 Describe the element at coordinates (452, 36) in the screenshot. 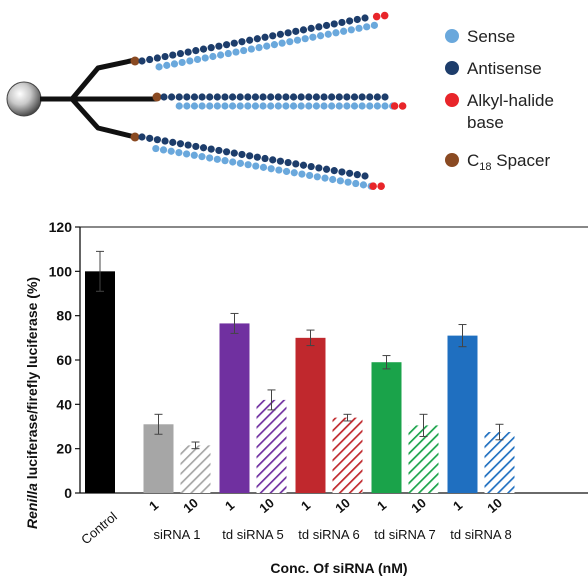

I see `legend-sense-marker` at that location.